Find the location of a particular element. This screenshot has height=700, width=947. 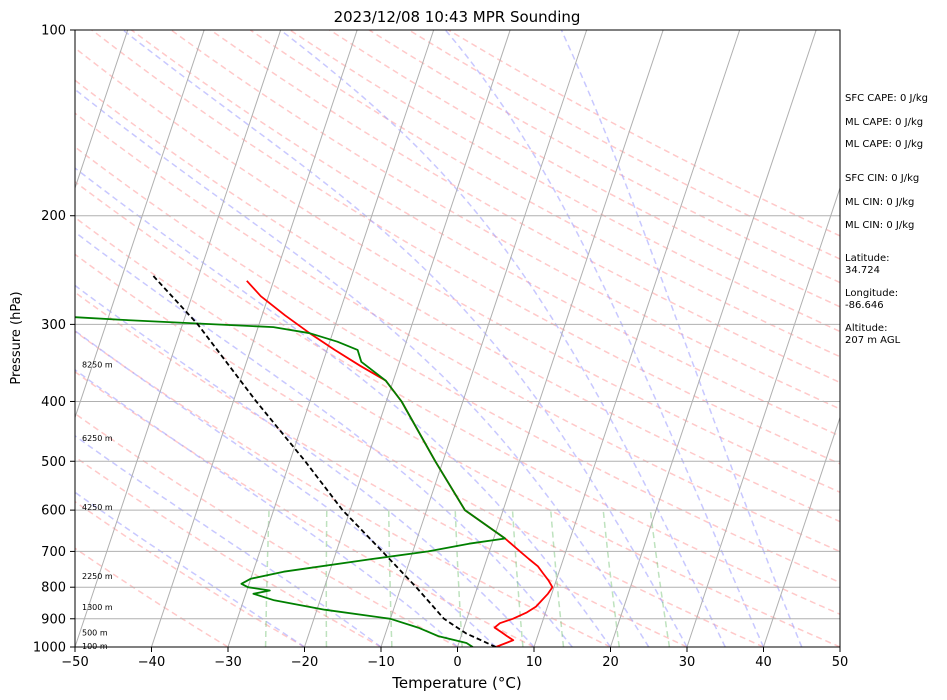

y-tick-label: 700 is located at coordinates (53, 552).